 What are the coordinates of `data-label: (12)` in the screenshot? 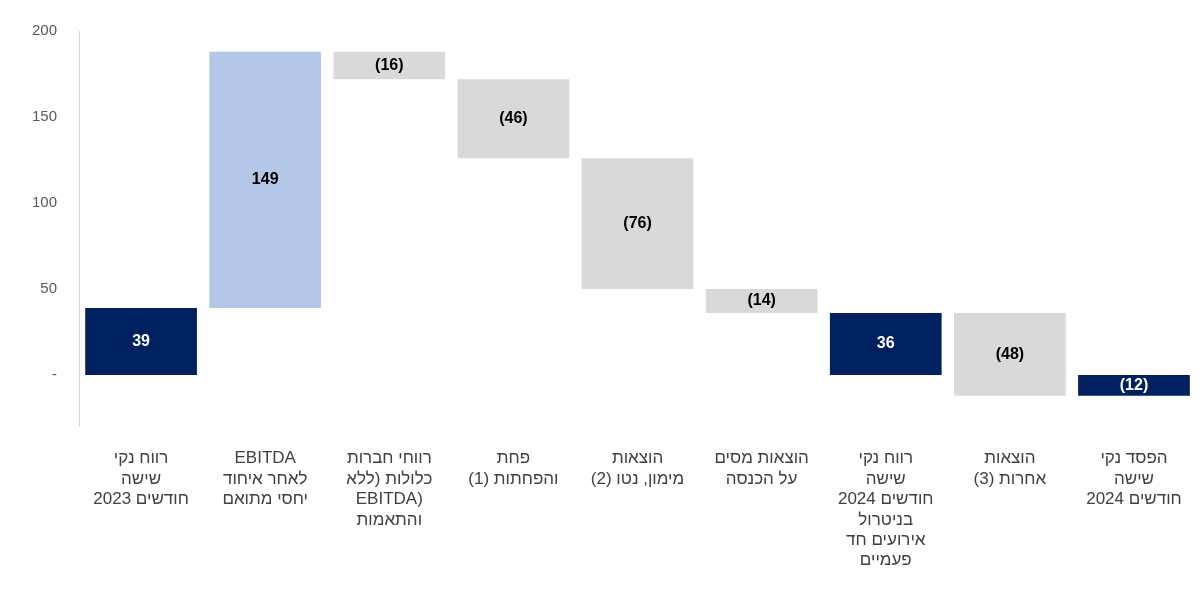 It's located at (1134, 384).